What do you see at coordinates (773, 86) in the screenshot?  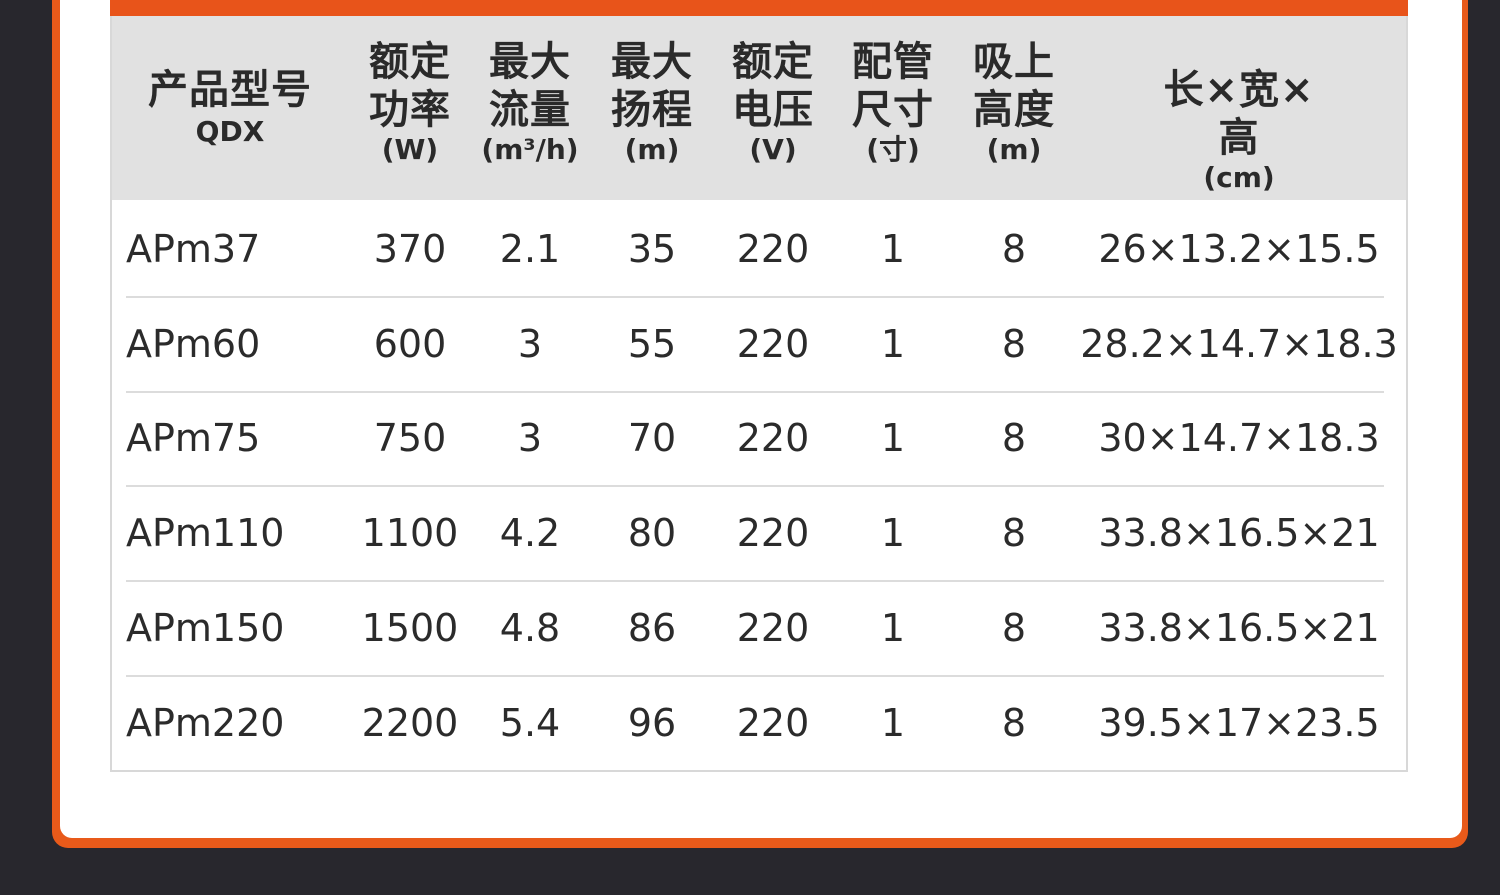 I see `column-title: 额定 电压` at bounding box center [773, 86].